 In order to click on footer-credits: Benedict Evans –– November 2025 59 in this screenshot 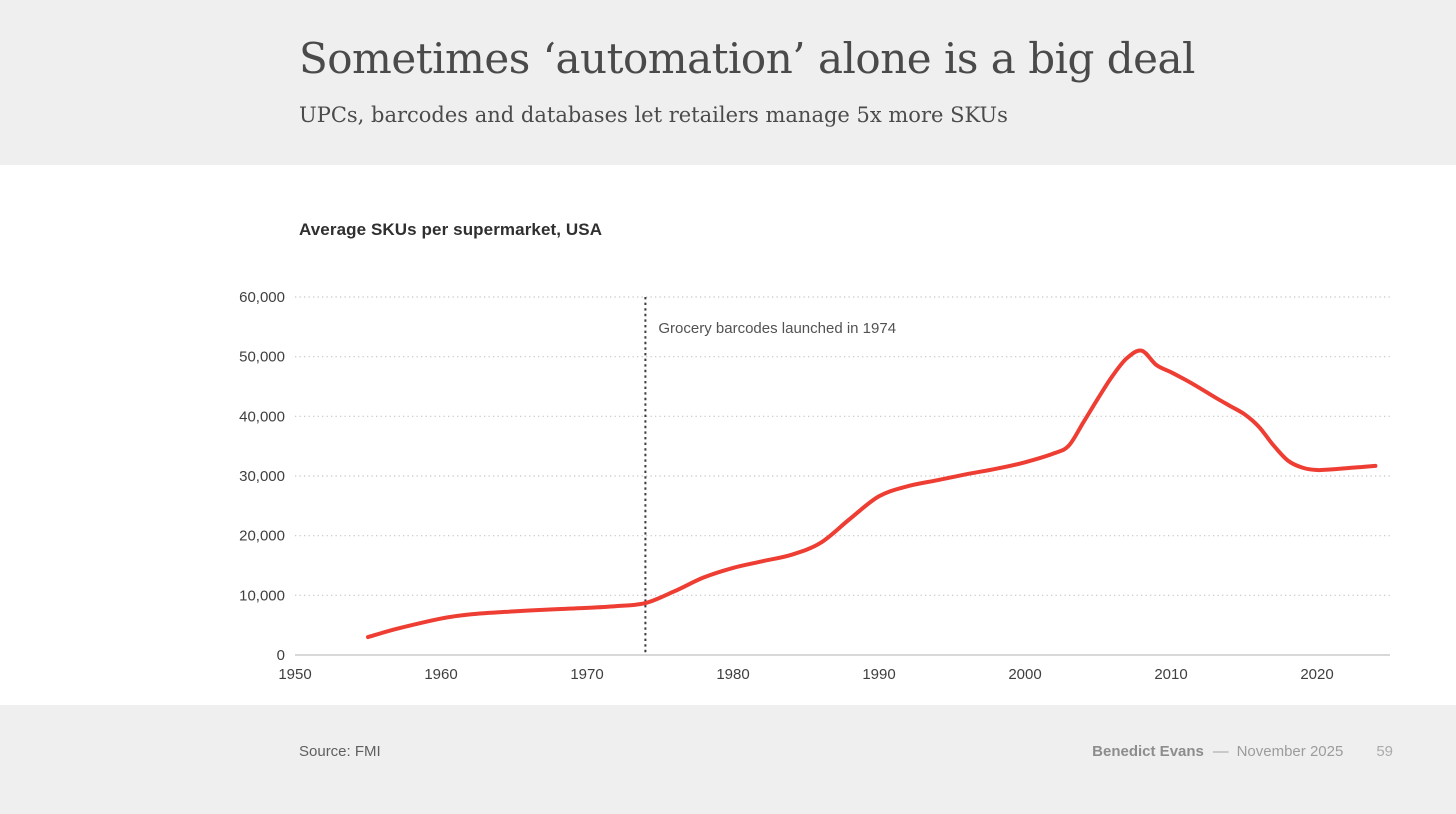, I will do `click(1242, 751)`.